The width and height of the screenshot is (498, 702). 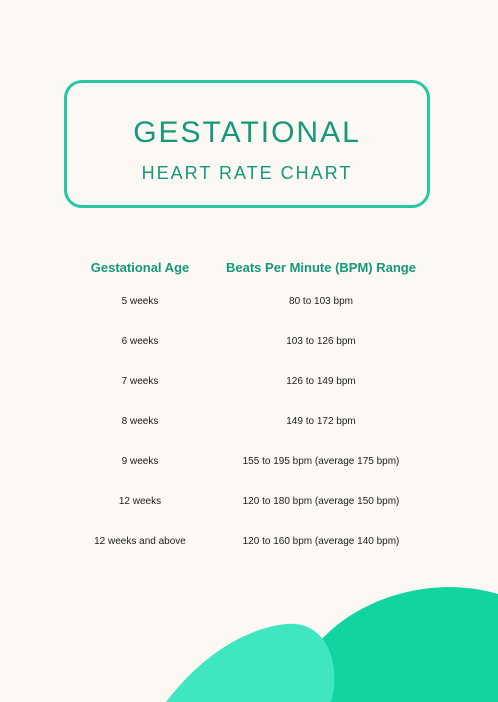 I want to click on cell-gestational-age: 8 weeks, so click(x=140, y=421).